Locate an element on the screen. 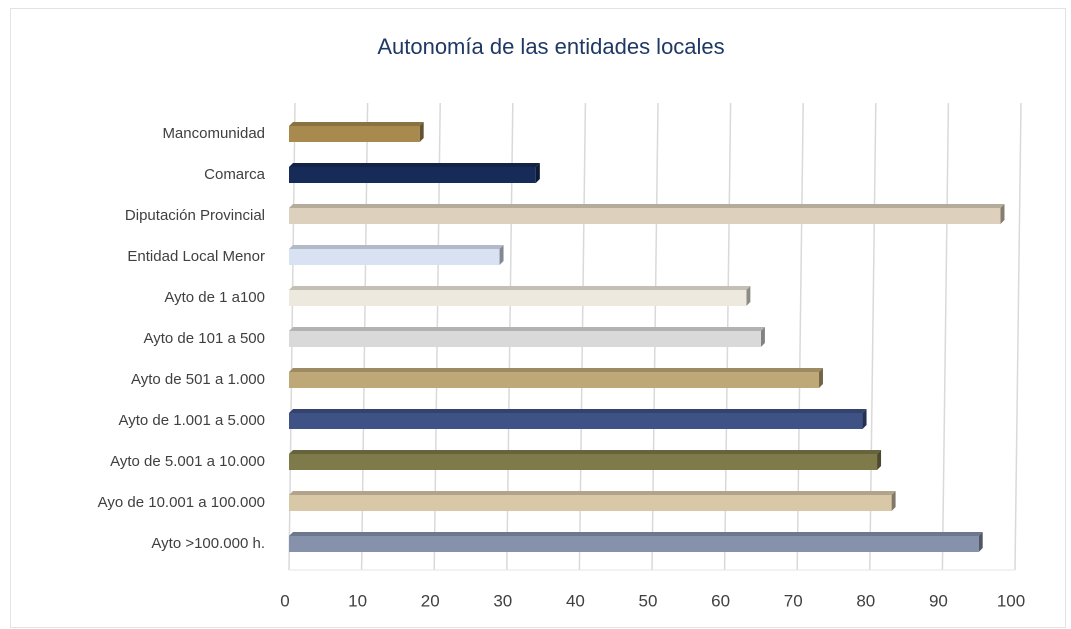  y-tick-label: Comarca is located at coordinates (235, 174).